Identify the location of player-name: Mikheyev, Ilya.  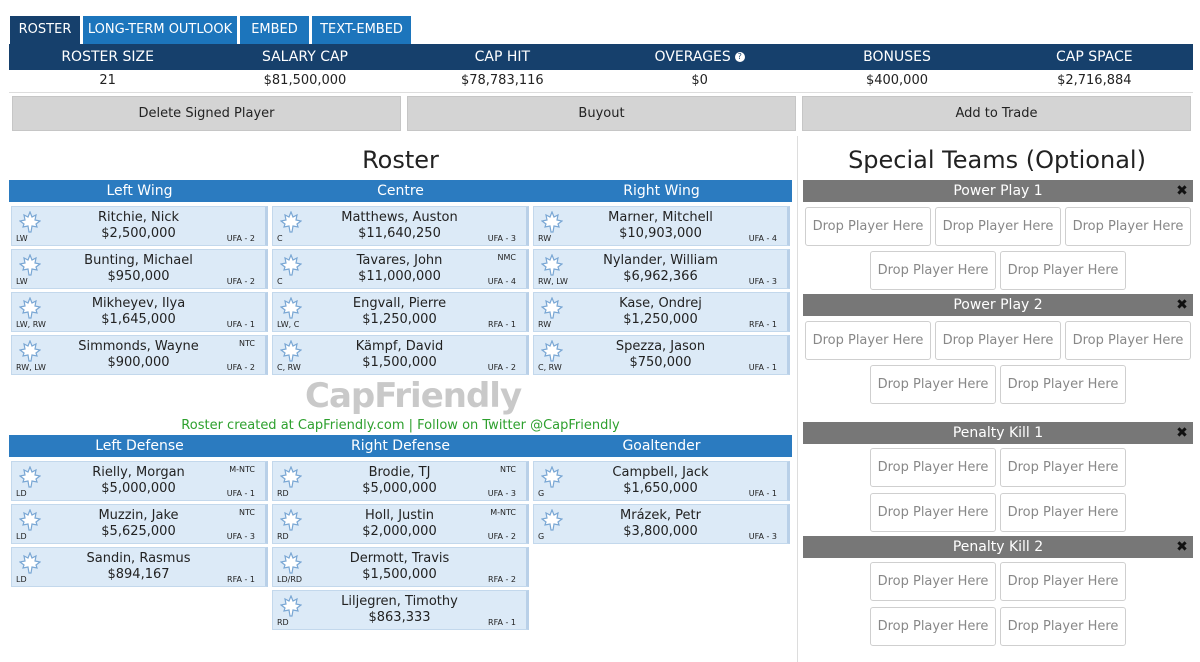
(138, 303).